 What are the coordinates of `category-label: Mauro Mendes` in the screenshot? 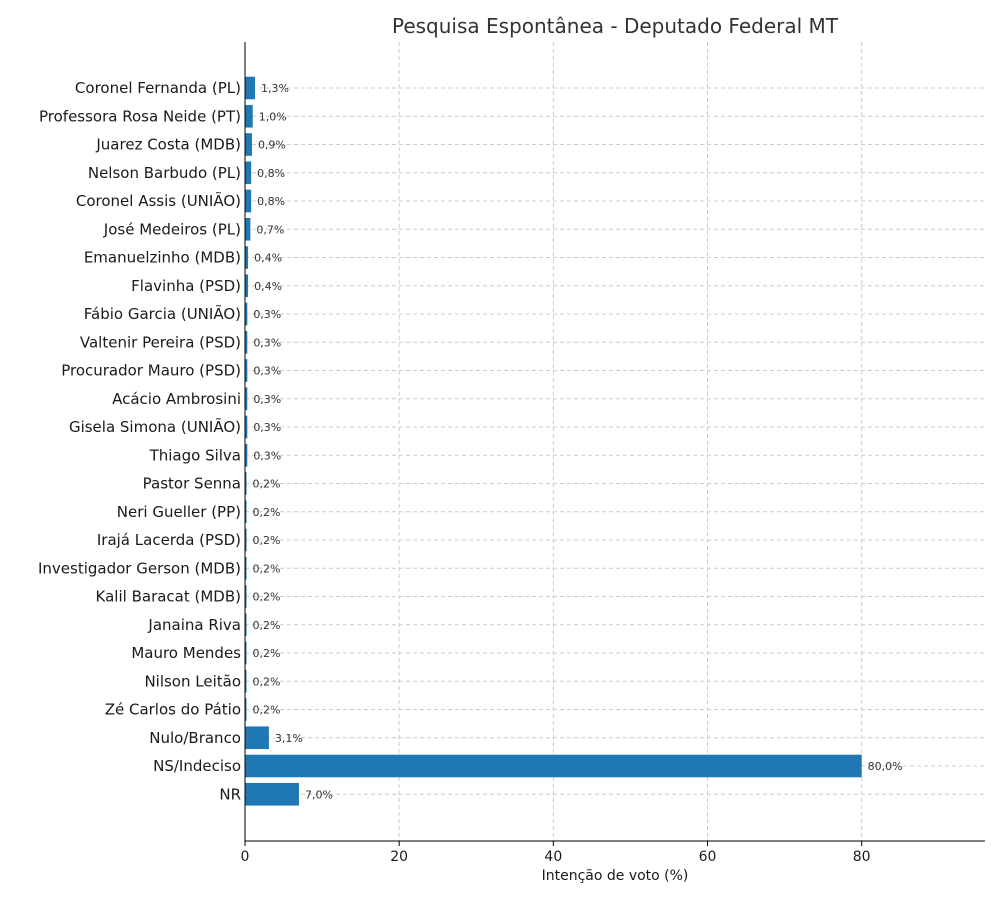 It's located at (186, 653).